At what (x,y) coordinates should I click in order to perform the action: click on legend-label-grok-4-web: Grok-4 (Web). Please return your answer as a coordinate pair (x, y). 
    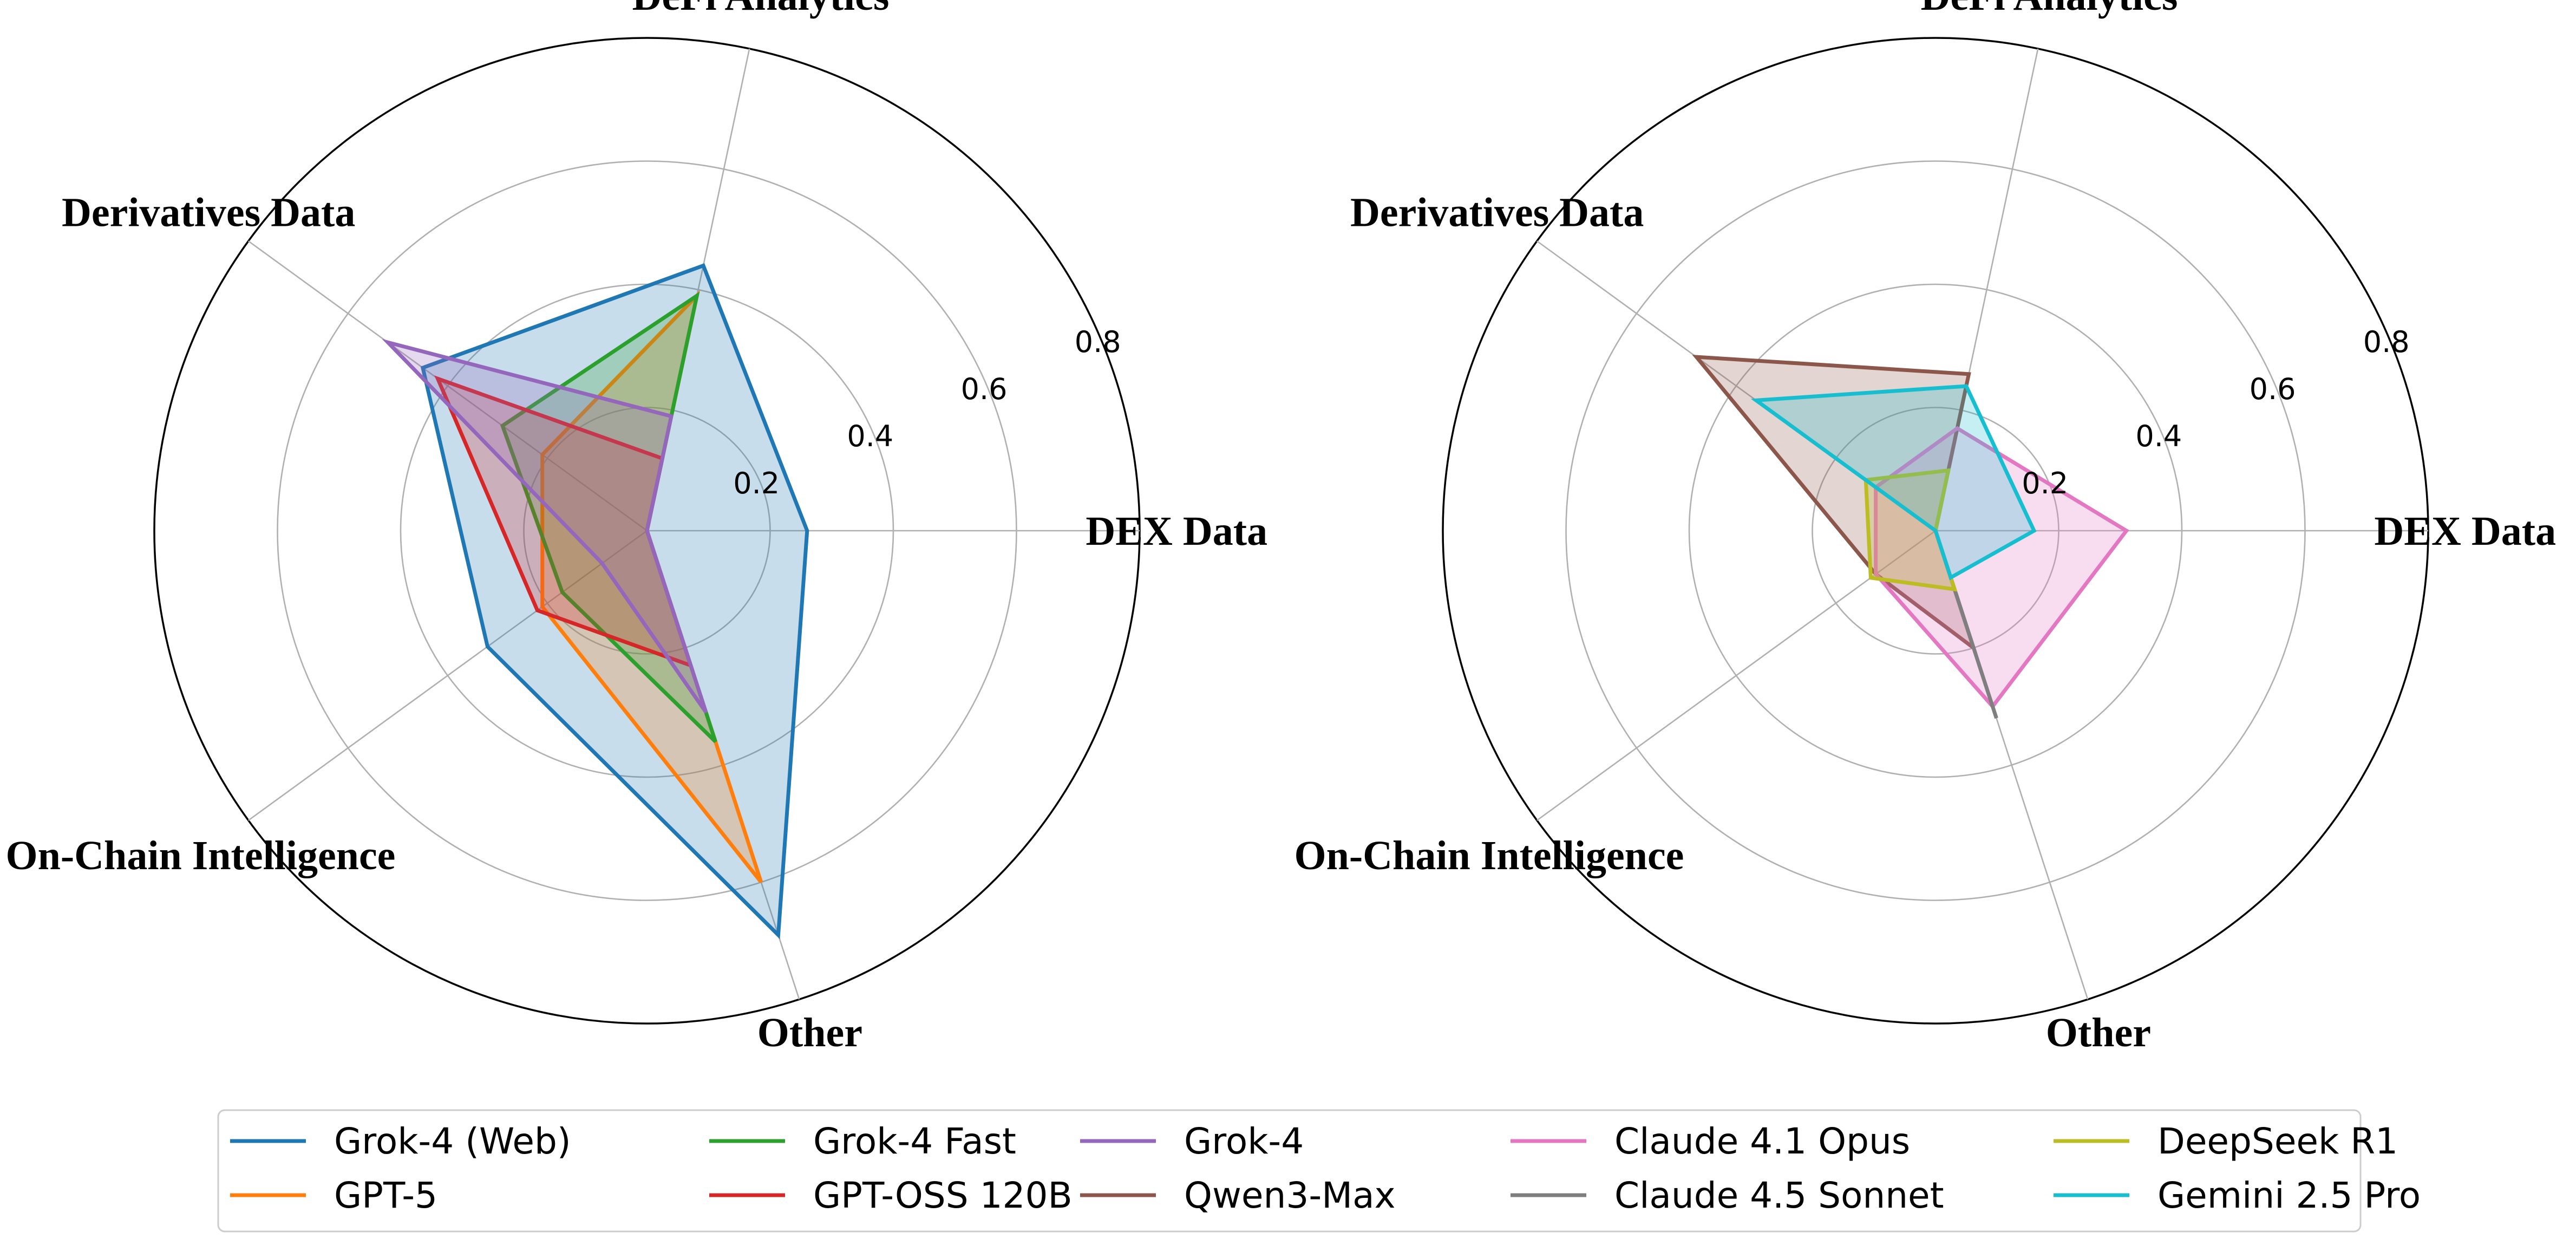
    Looking at the image, I should click on (452, 1141).